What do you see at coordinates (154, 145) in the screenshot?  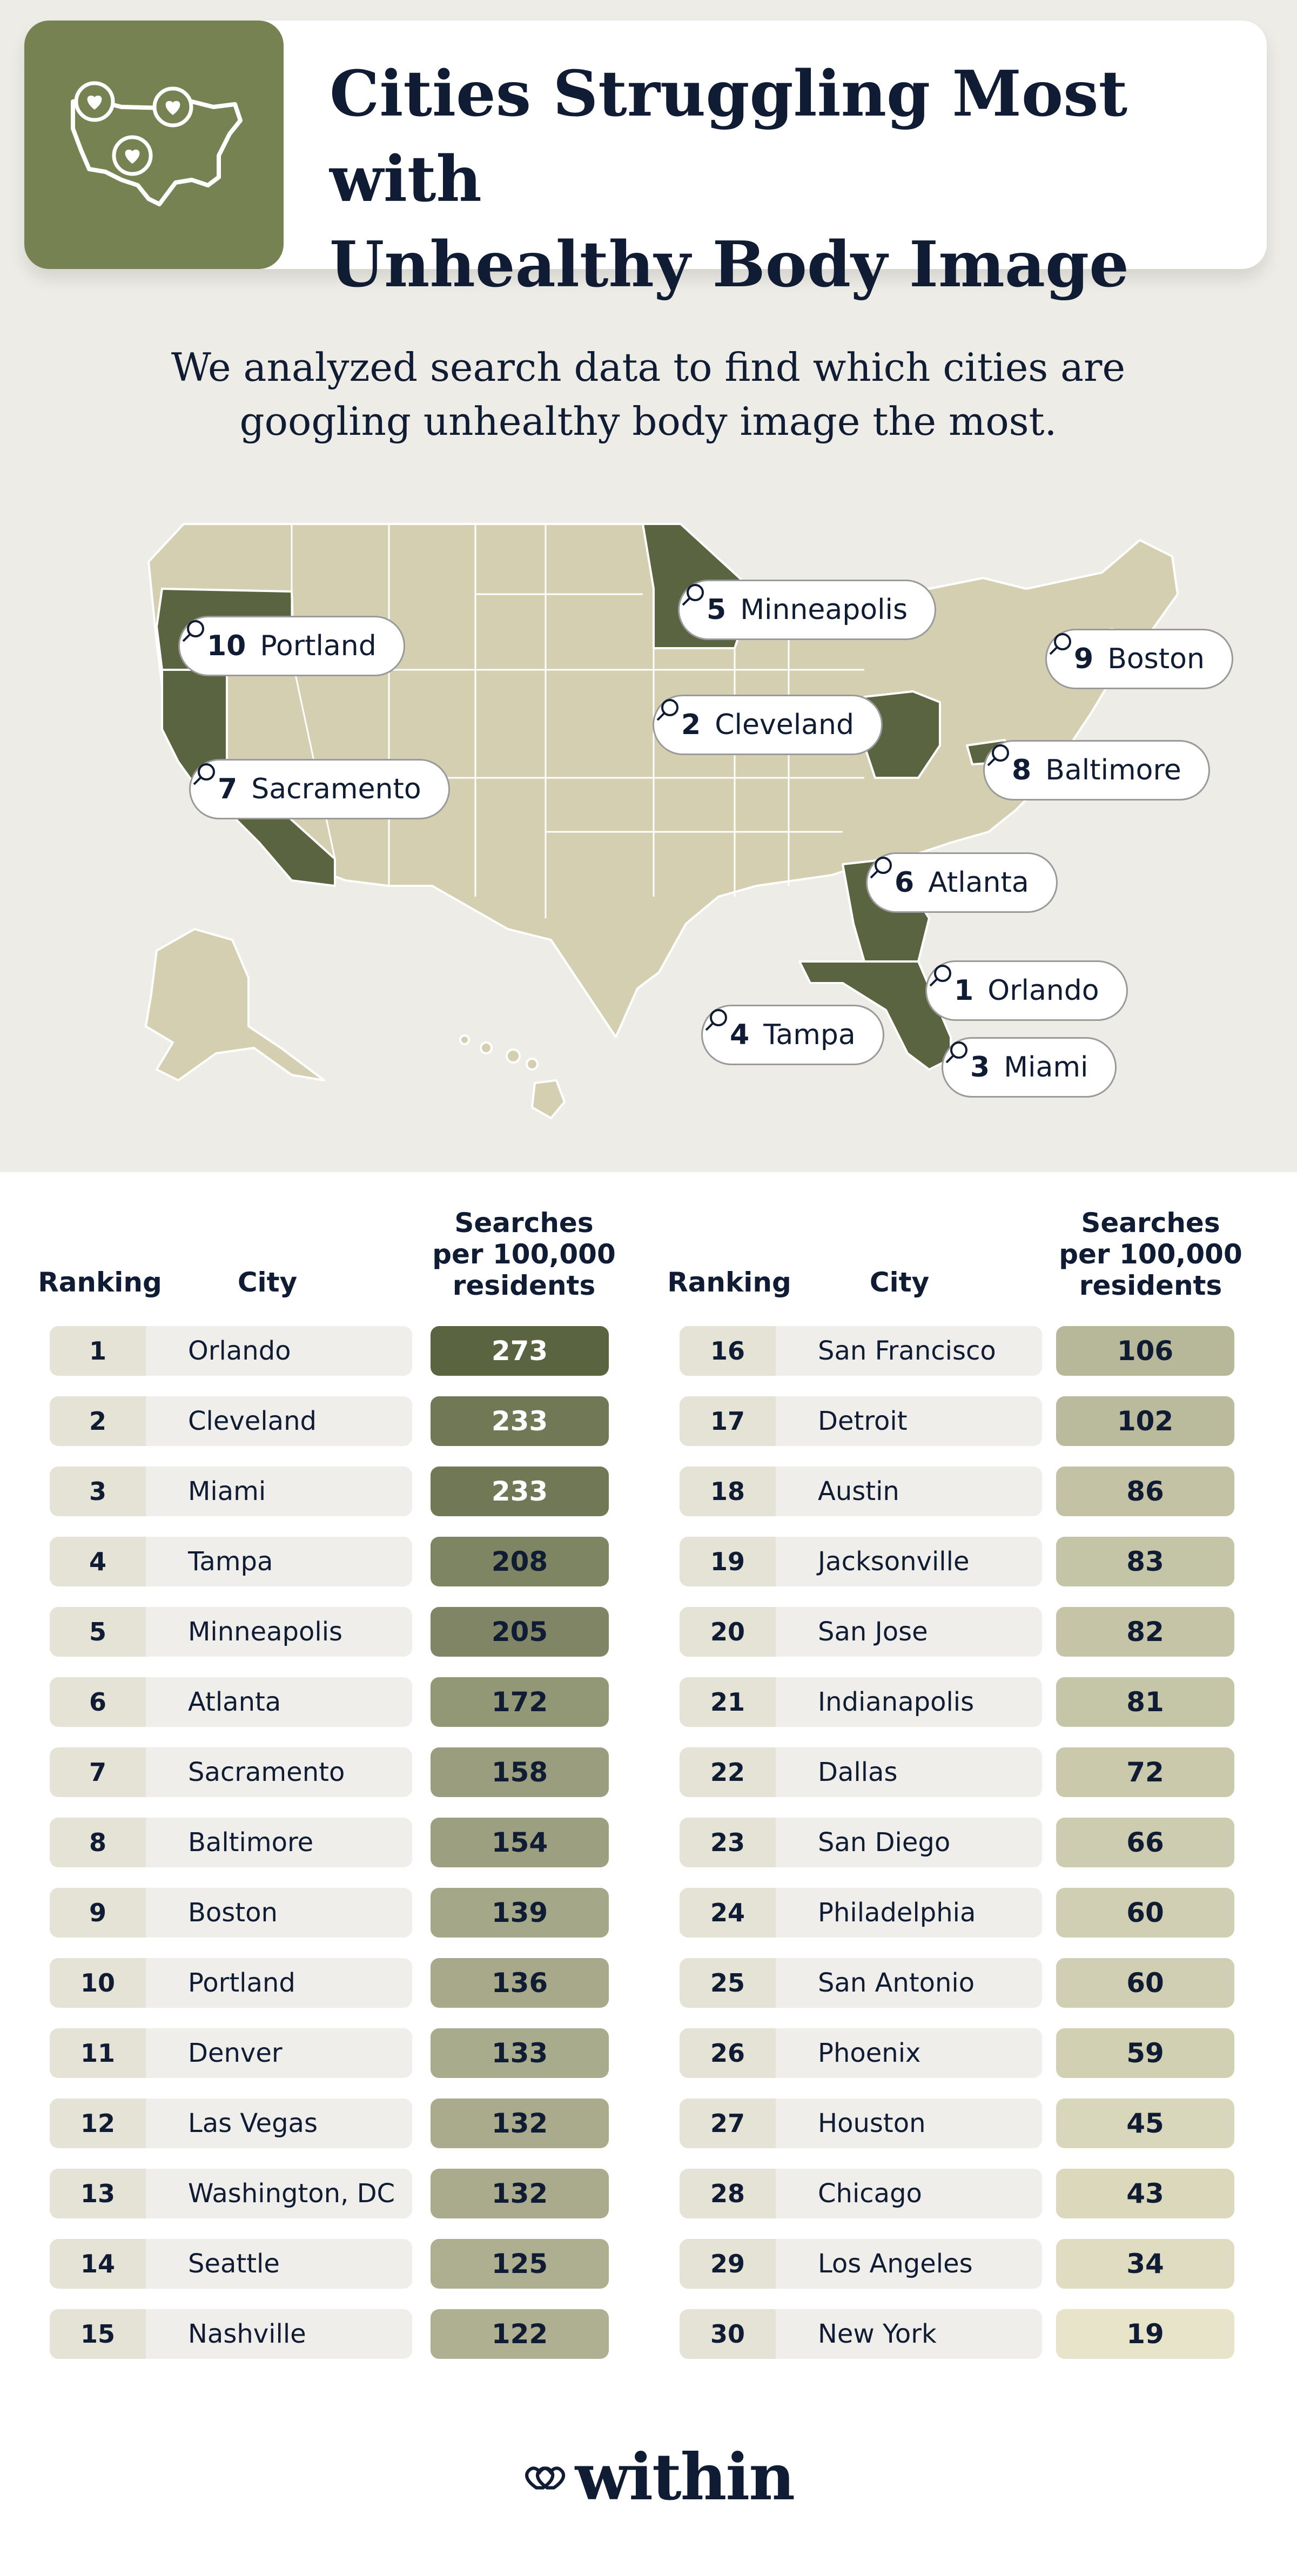 I see `header-icon-box` at bounding box center [154, 145].